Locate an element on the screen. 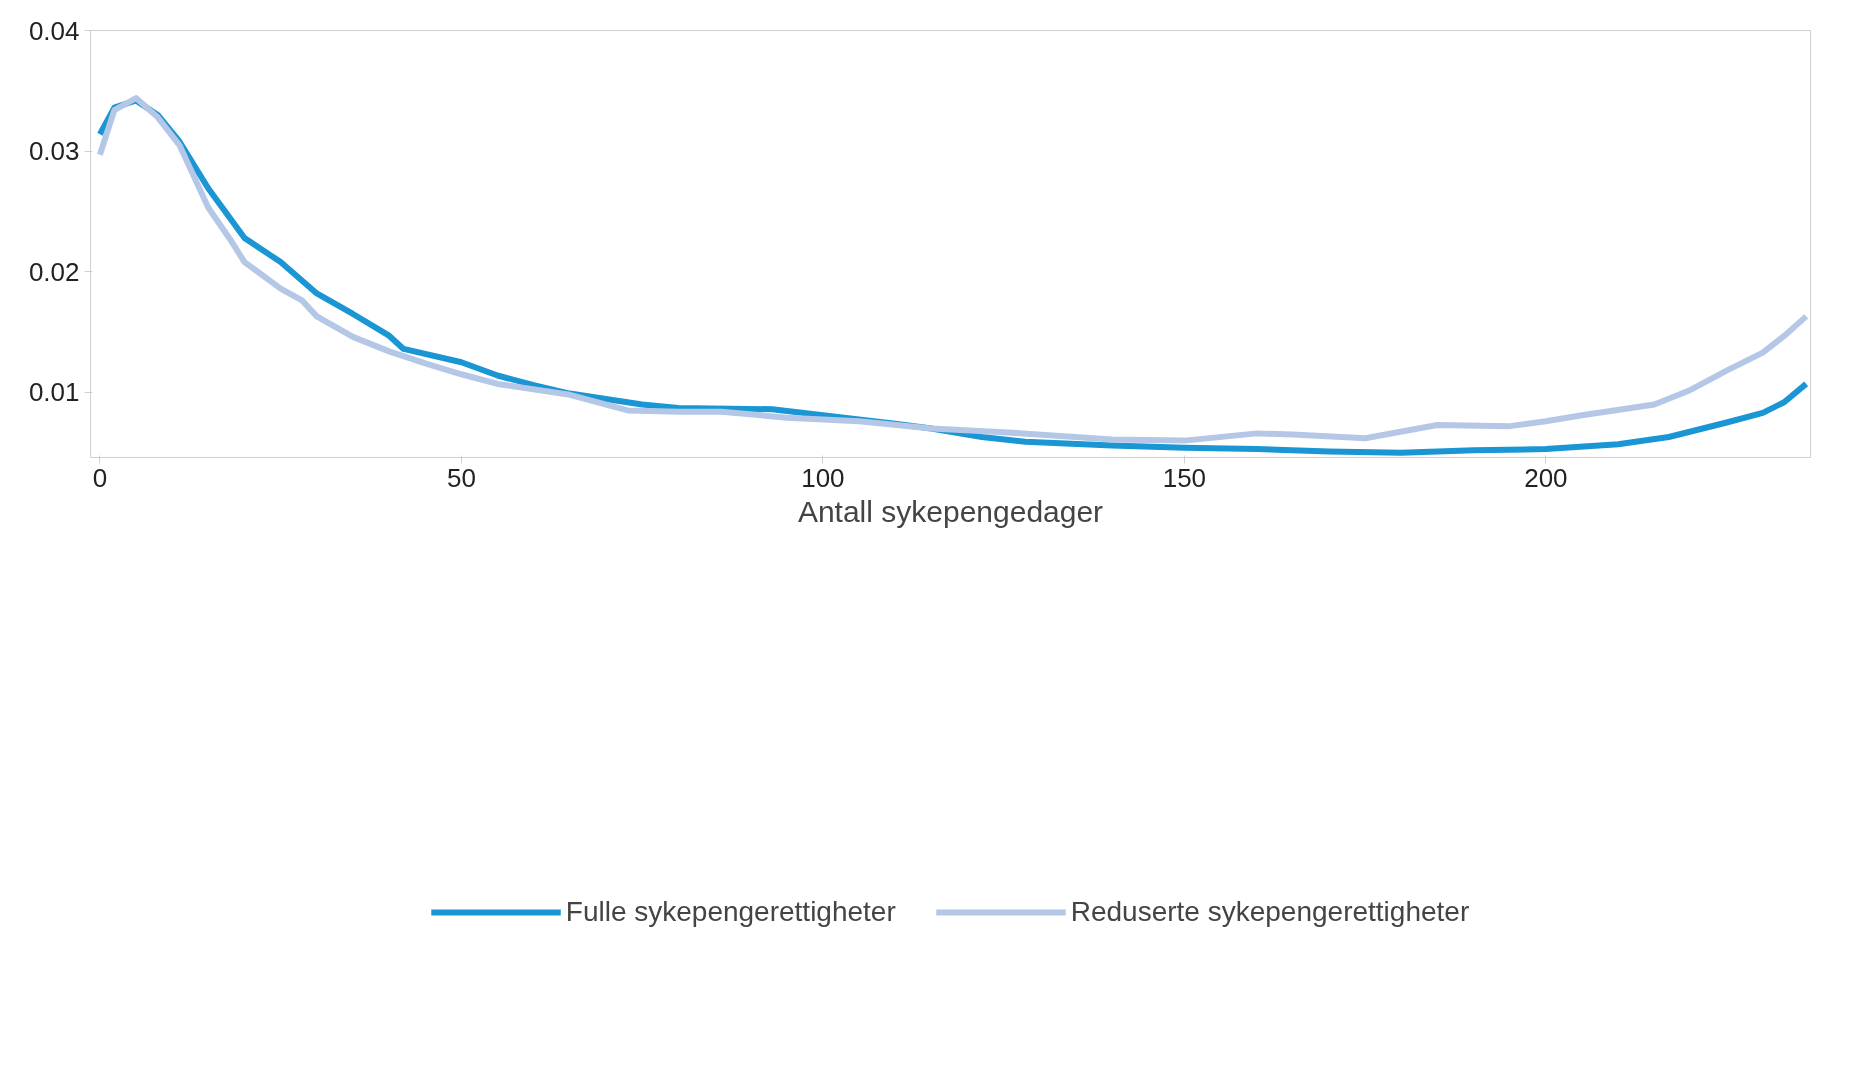 This screenshot has height=1068, width=1862. x-tick-label: 0 is located at coordinates (100, 477).